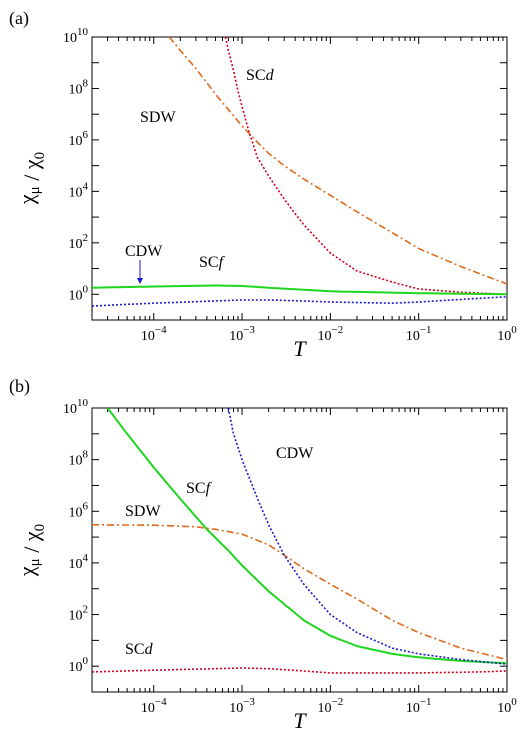 The width and height of the screenshot is (522, 739). What do you see at coordinates (19, 386) in the screenshot?
I see `panel-label: (b)` at bounding box center [19, 386].